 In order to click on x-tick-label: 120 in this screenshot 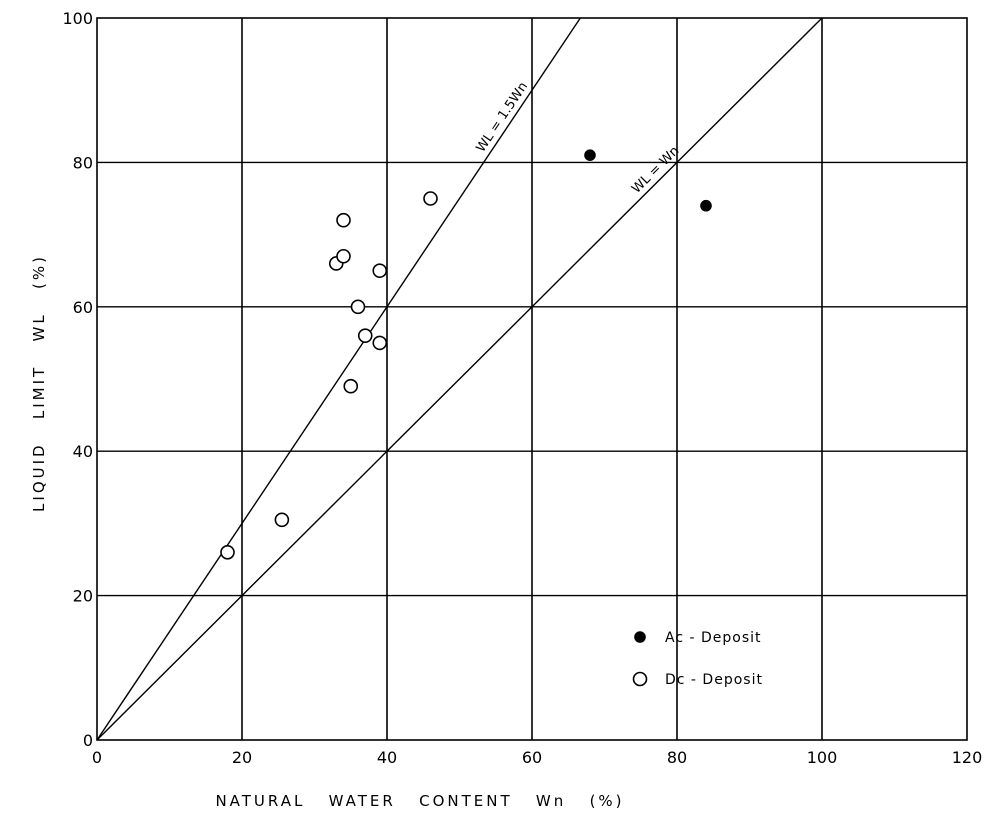, I will do `click(967, 757)`.